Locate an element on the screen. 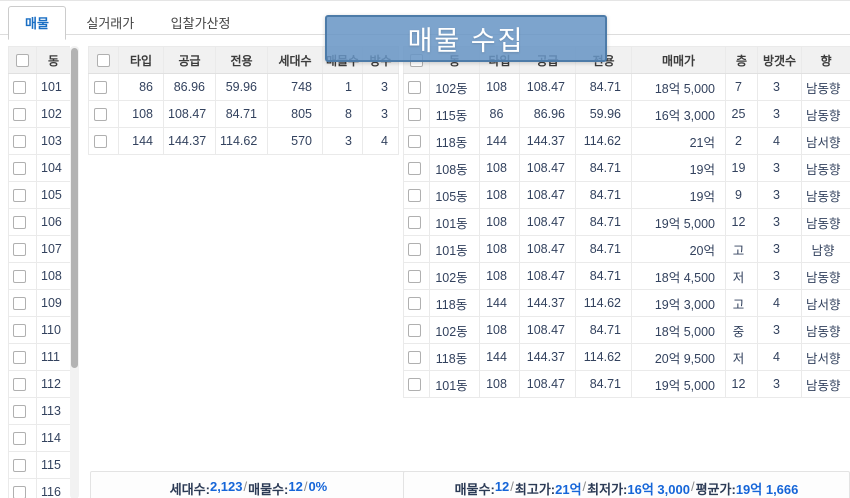 The height and width of the screenshot is (498, 850). cell-direction: 남동향 is located at coordinates (825, 168).